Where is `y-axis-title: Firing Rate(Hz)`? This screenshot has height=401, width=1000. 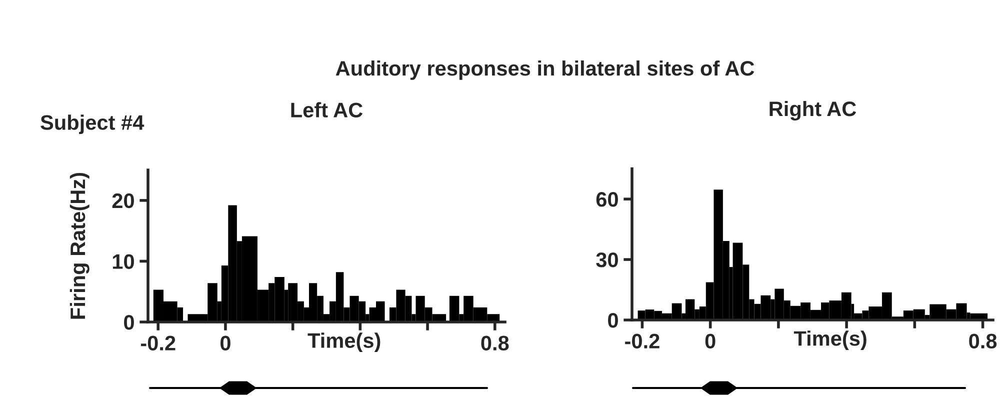 y-axis-title: Firing Rate(Hz) is located at coordinates (80, 245).